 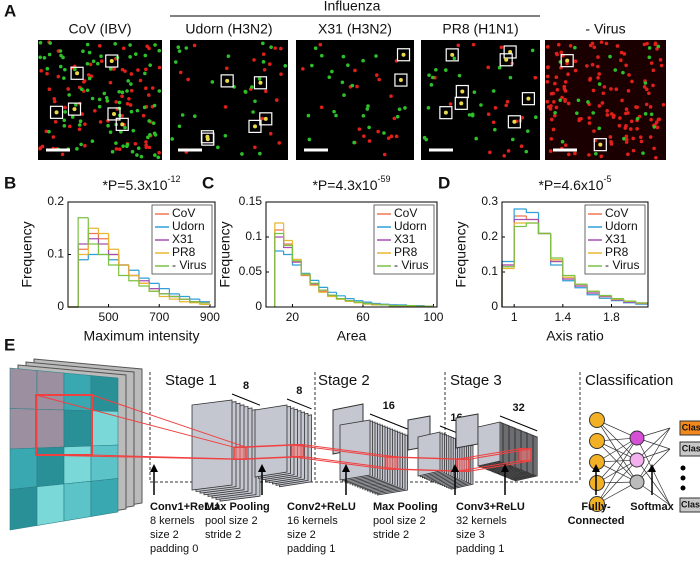 What do you see at coordinates (10, 182) in the screenshot?
I see `panel-label: B` at bounding box center [10, 182].